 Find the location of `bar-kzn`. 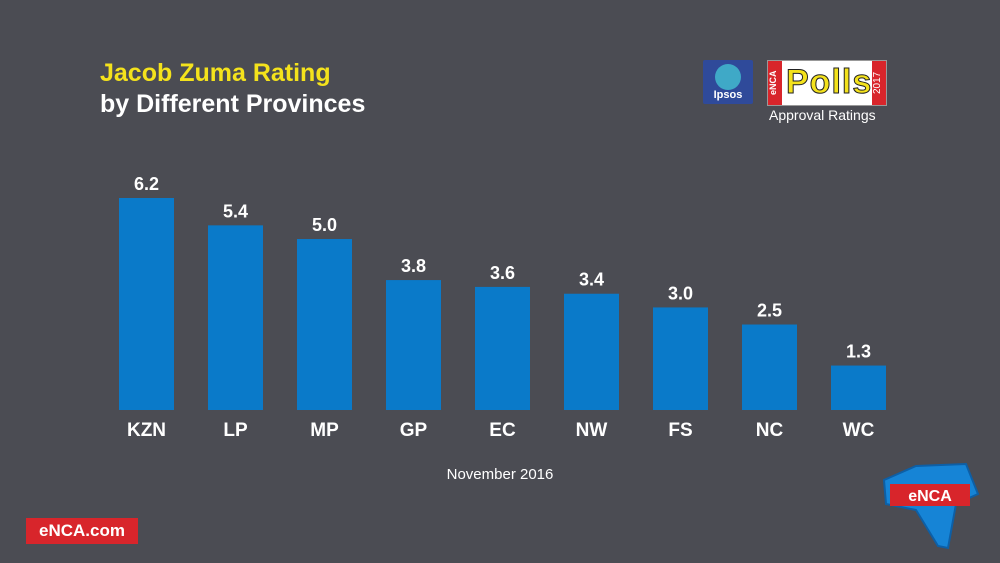

bar-kzn is located at coordinates (146, 304).